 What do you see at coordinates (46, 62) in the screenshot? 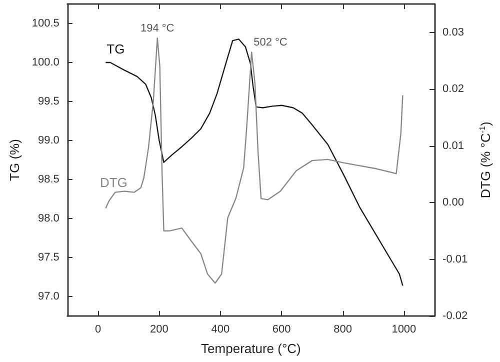
I see `y-tick-label: 100.0` at bounding box center [46, 62].